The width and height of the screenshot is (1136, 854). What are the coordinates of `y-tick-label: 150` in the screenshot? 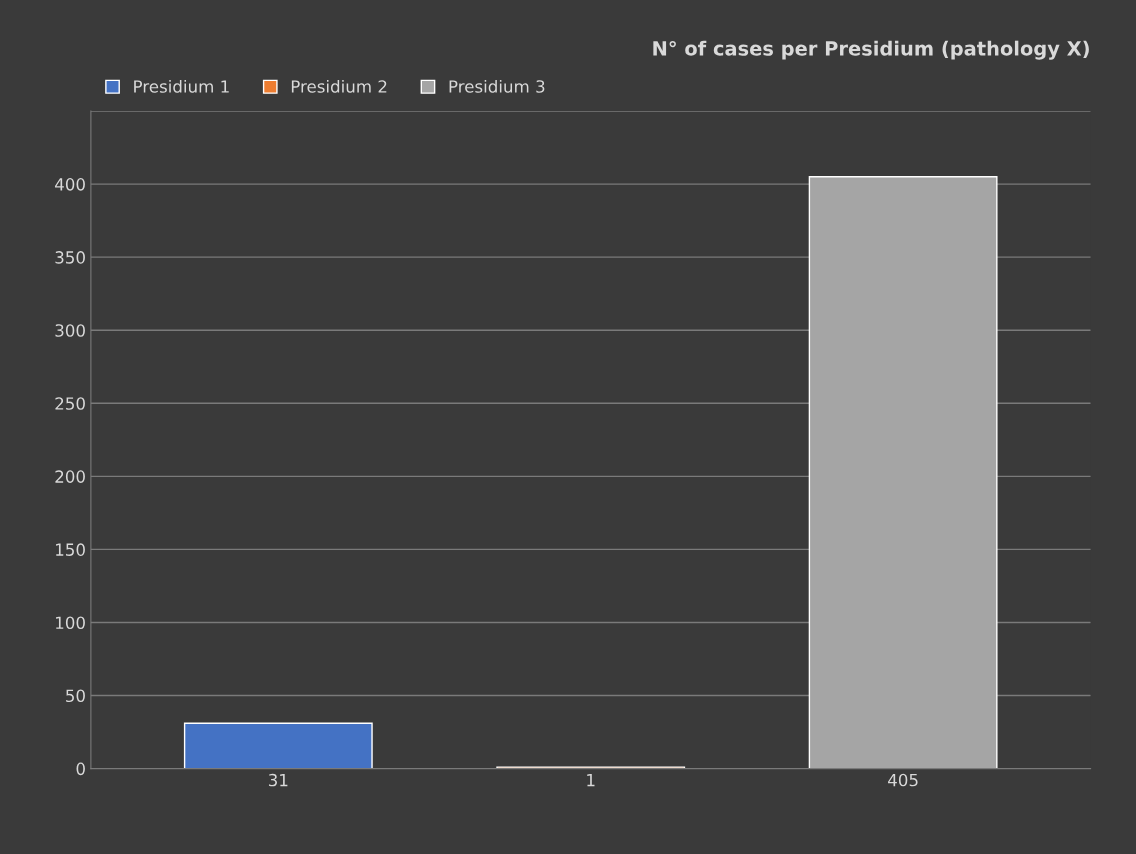 It's located at (70, 549).